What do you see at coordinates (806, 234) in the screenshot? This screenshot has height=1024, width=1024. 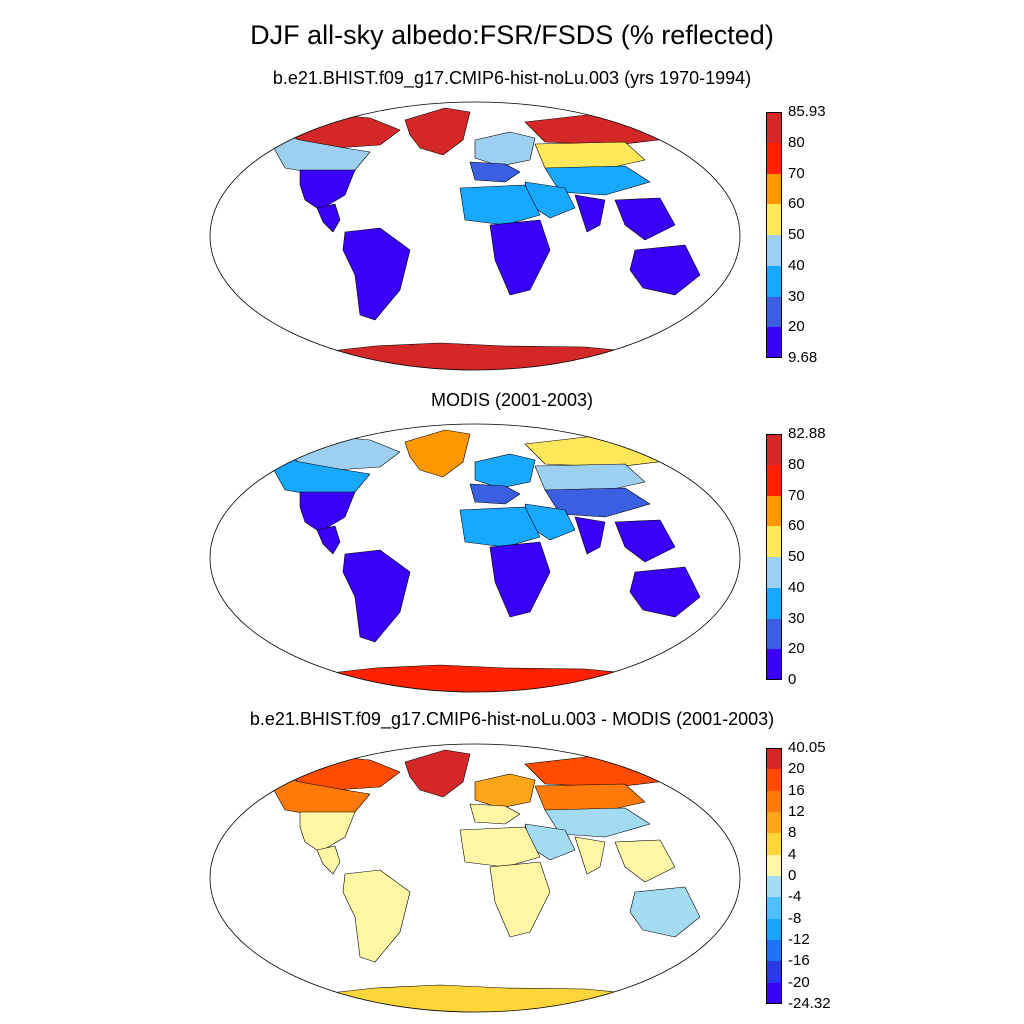 I see `panel-1-colorbar: 85.93 80 70 60 50 40 30 20 9.68` at bounding box center [806, 234].